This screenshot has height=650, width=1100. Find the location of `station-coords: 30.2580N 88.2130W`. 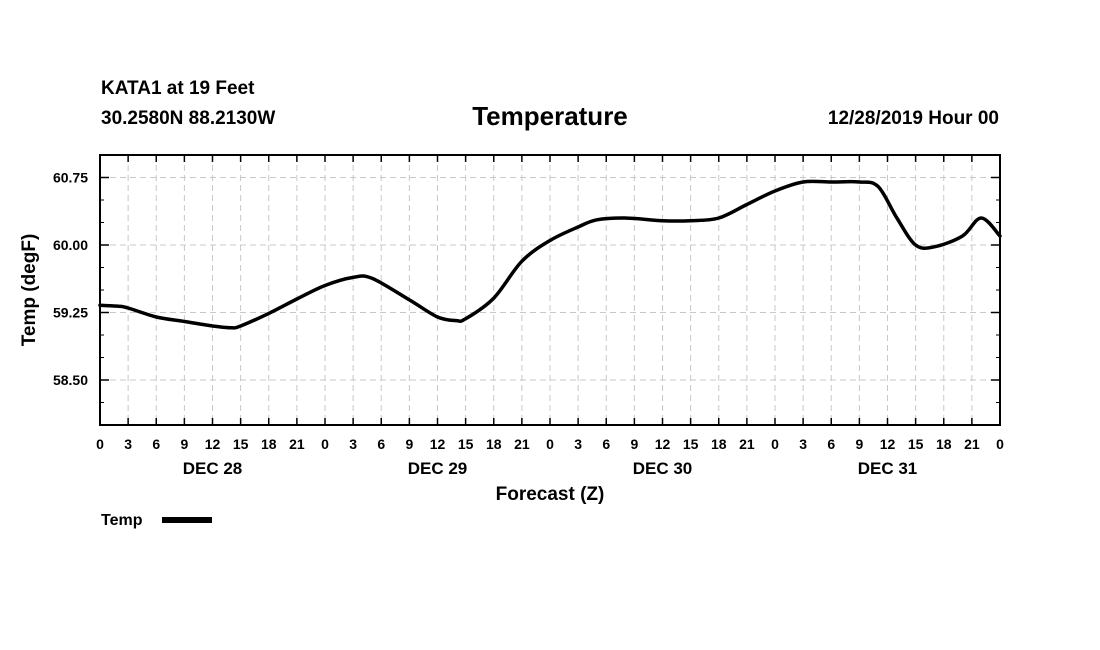

station-coords: 30.2580N 88.2130W is located at coordinates (188, 118).